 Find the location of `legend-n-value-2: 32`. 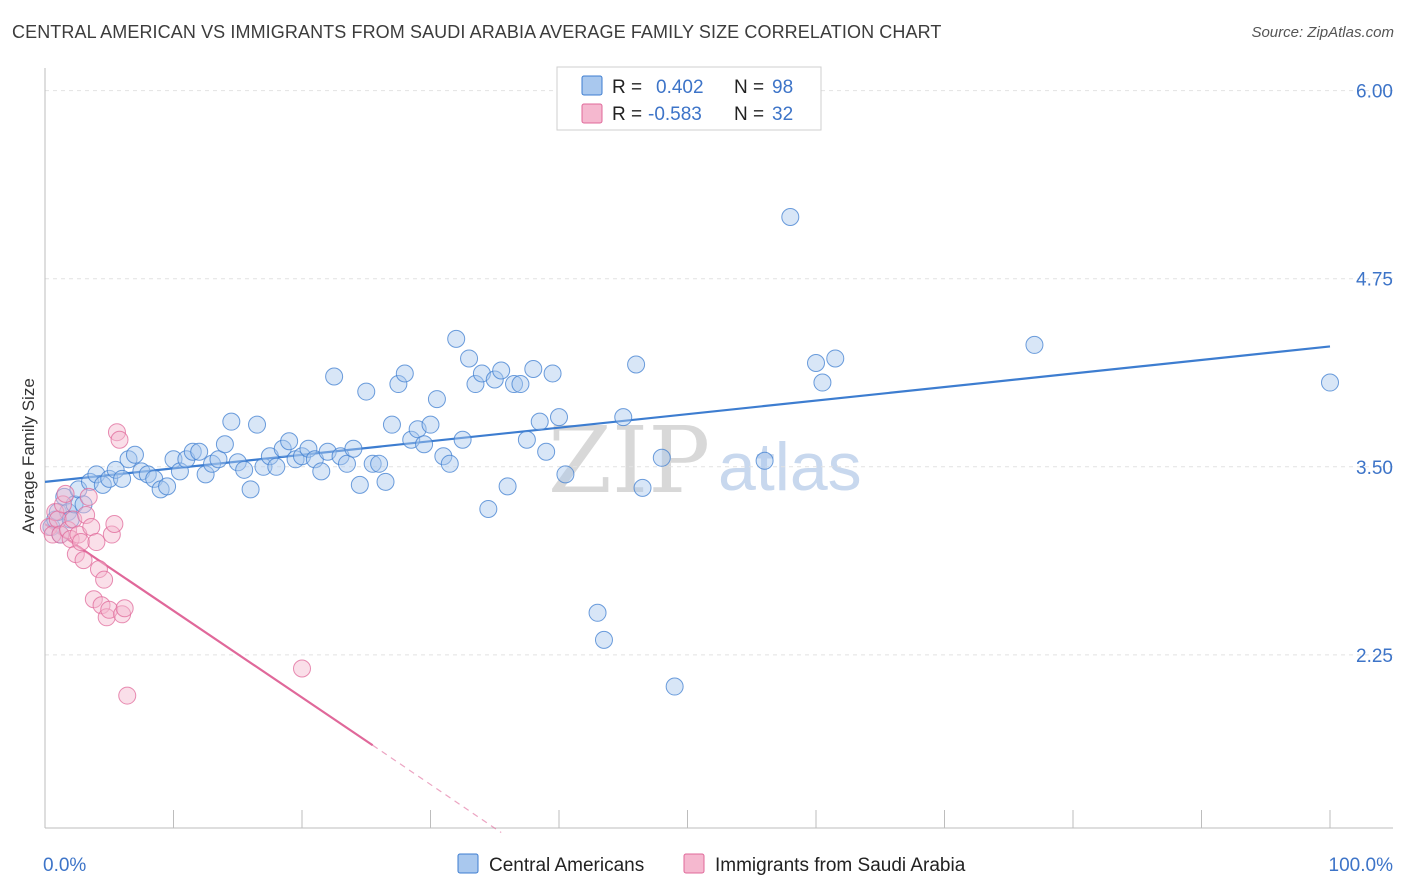

legend-n-value-2: 32 is located at coordinates (782, 114).